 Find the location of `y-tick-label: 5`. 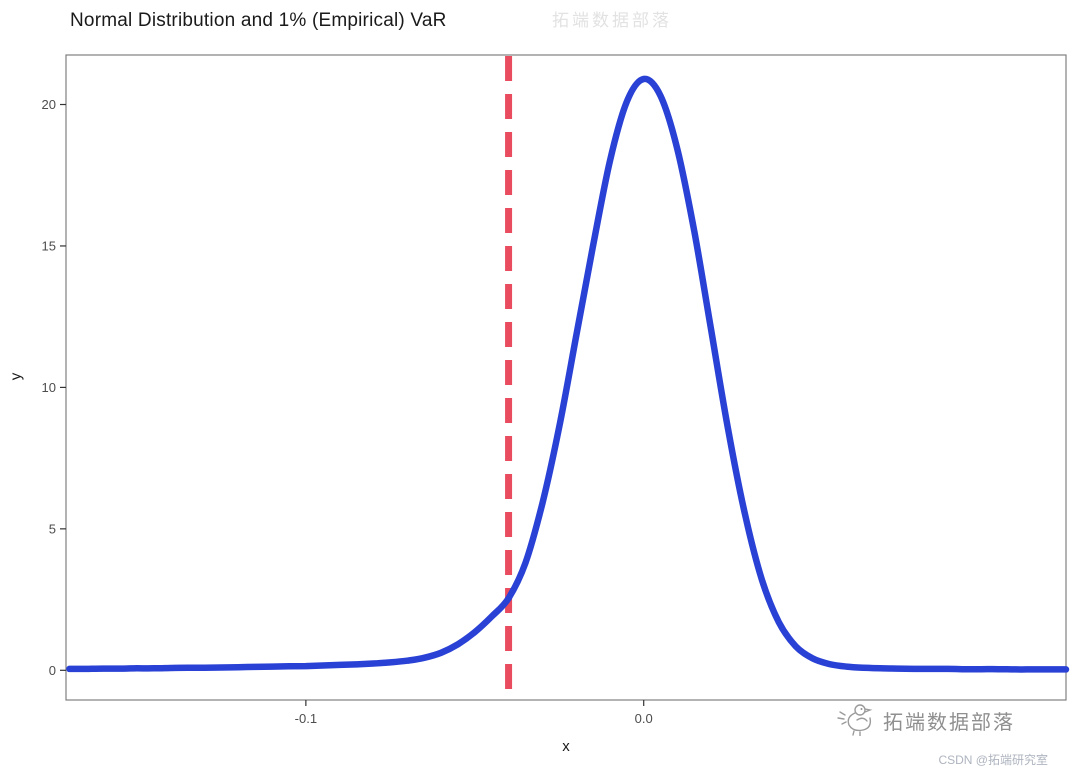

y-tick-label: 5 is located at coordinates (52, 528).